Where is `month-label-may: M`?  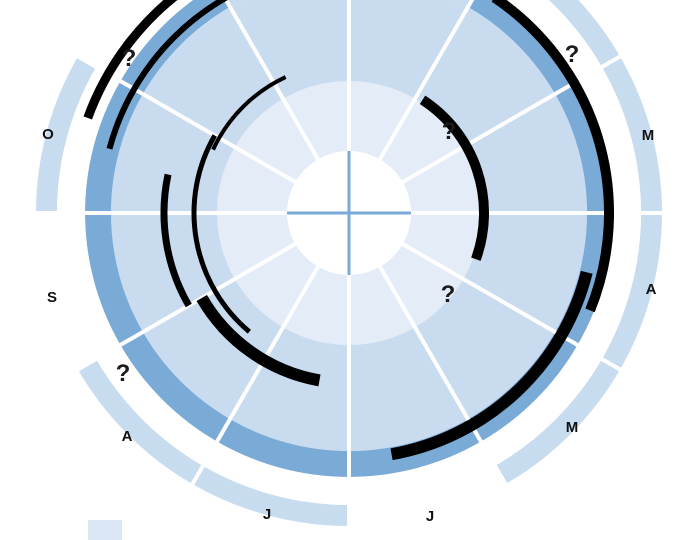
month-label-may: M is located at coordinates (572, 427).